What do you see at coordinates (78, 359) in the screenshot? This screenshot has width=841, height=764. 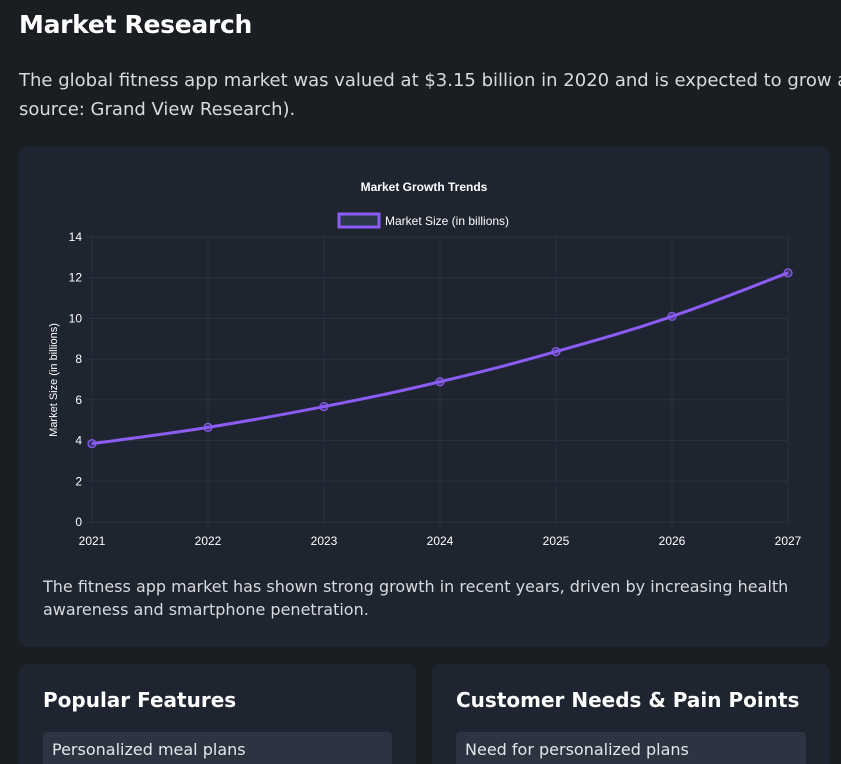 I see `y-tick-label: 8` at bounding box center [78, 359].